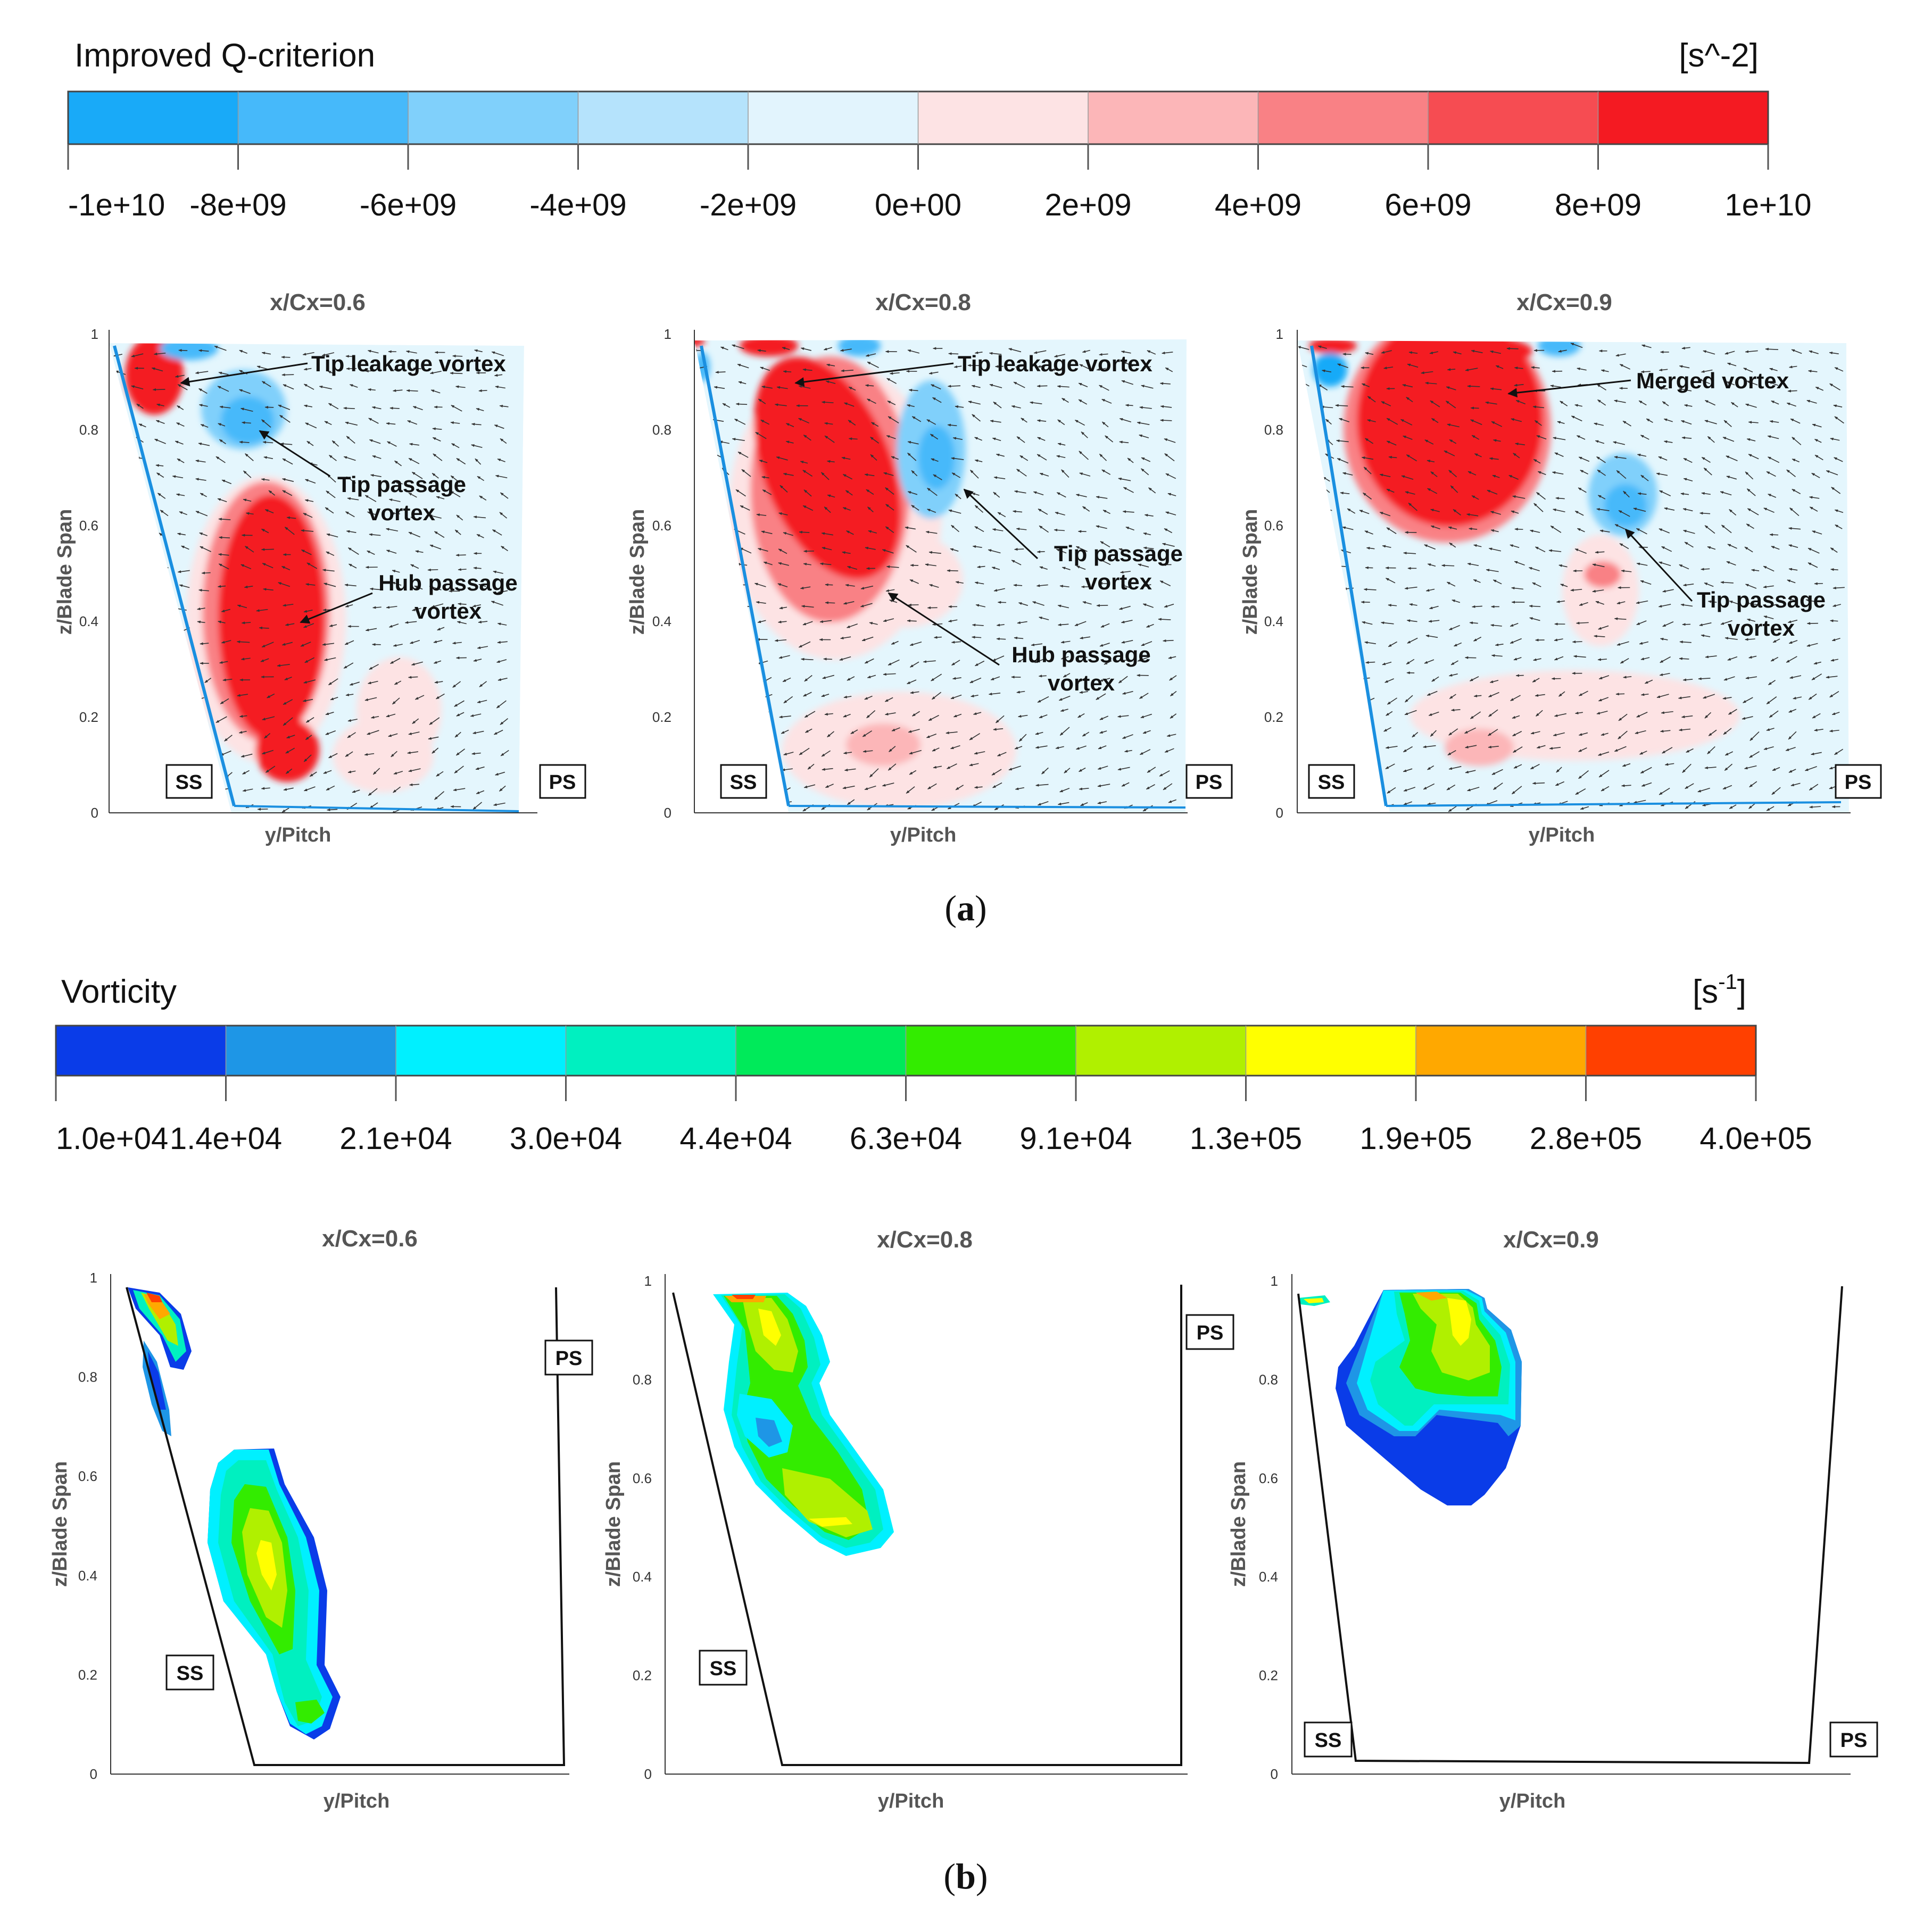  What do you see at coordinates (1761, 599) in the screenshot?
I see `q-plot-2-ann-tip-passage-1: Tip passage` at bounding box center [1761, 599].